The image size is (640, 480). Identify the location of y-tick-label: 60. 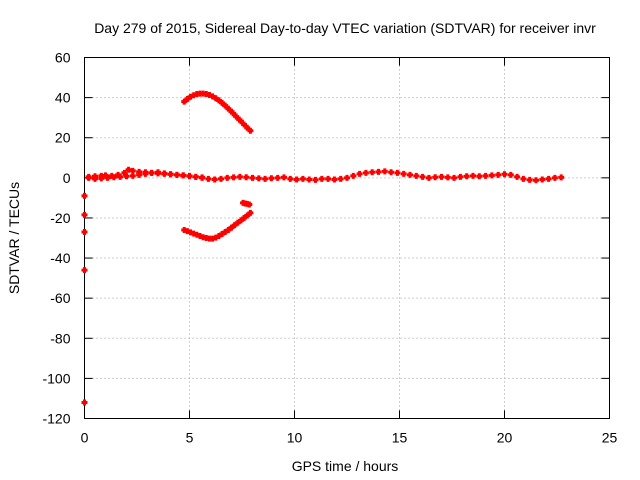
(63, 58).